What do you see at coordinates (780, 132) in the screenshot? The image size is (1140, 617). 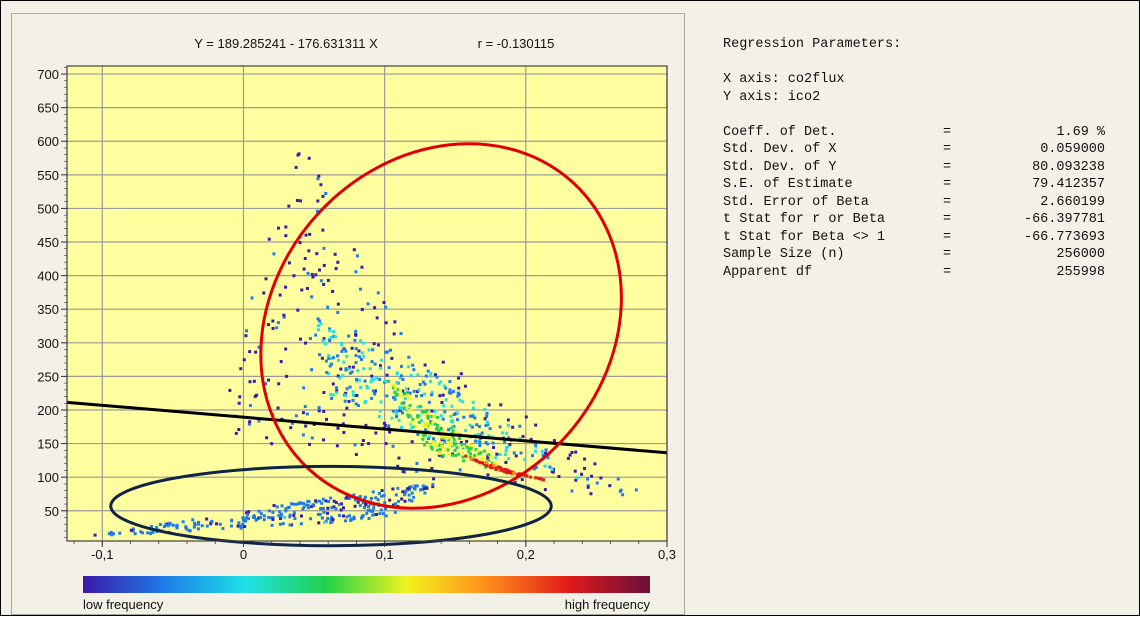 I see `param-label: Coeff. of Det.` at bounding box center [780, 132].